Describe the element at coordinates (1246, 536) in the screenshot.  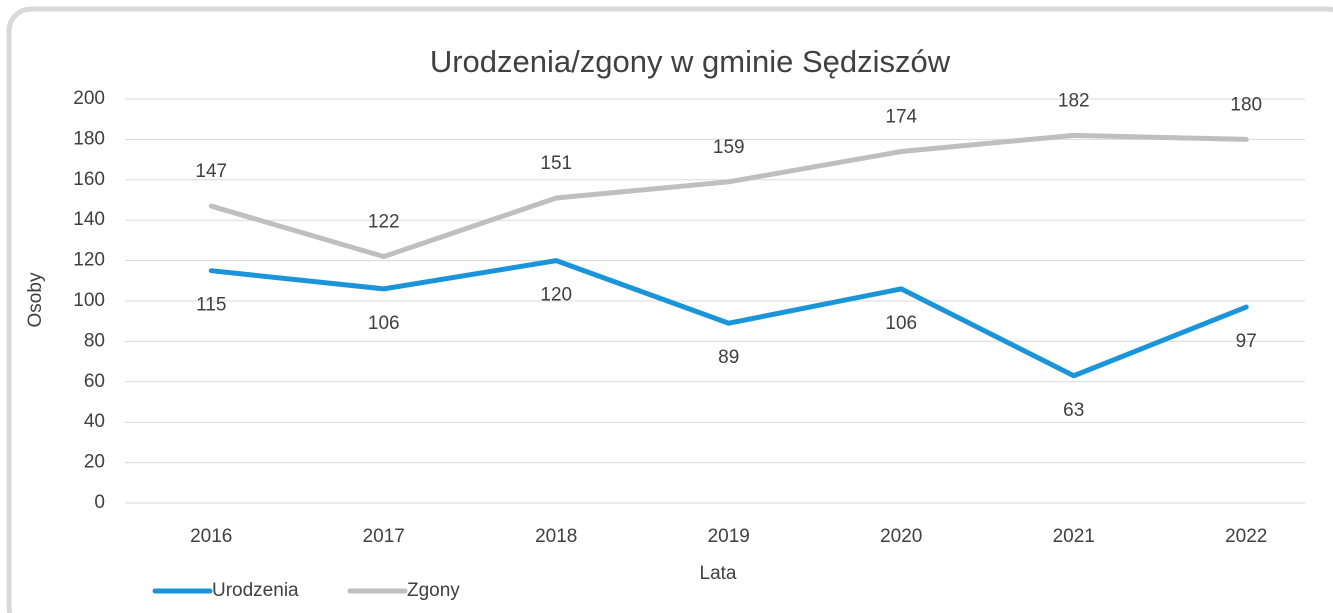
I see `x-tick-label: 2022` at that location.